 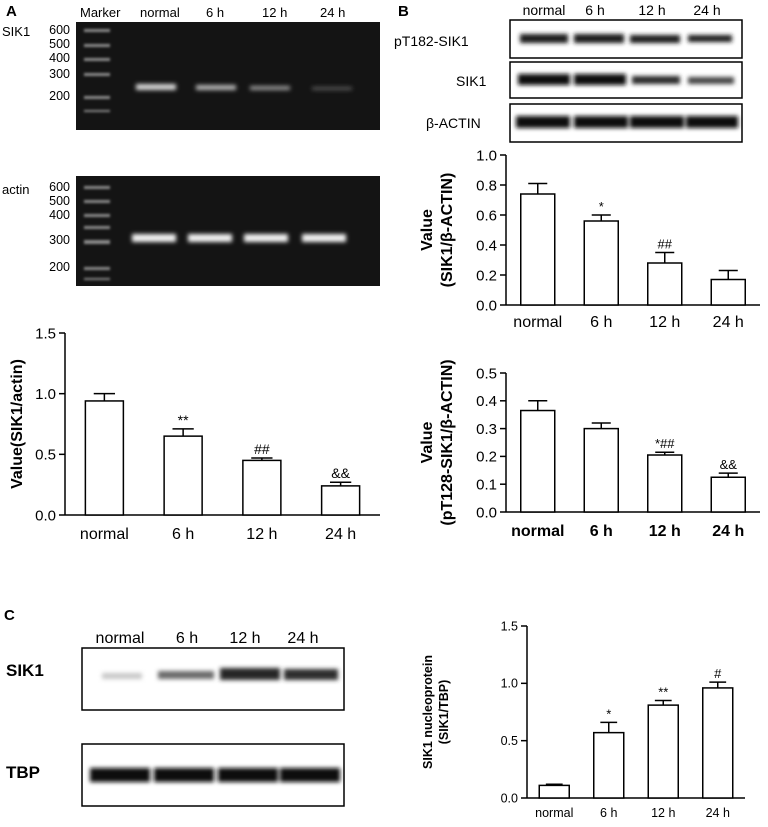 What do you see at coordinates (215, 12) in the screenshot?
I see `gel-lane-header-6h: 6 h` at bounding box center [215, 12].